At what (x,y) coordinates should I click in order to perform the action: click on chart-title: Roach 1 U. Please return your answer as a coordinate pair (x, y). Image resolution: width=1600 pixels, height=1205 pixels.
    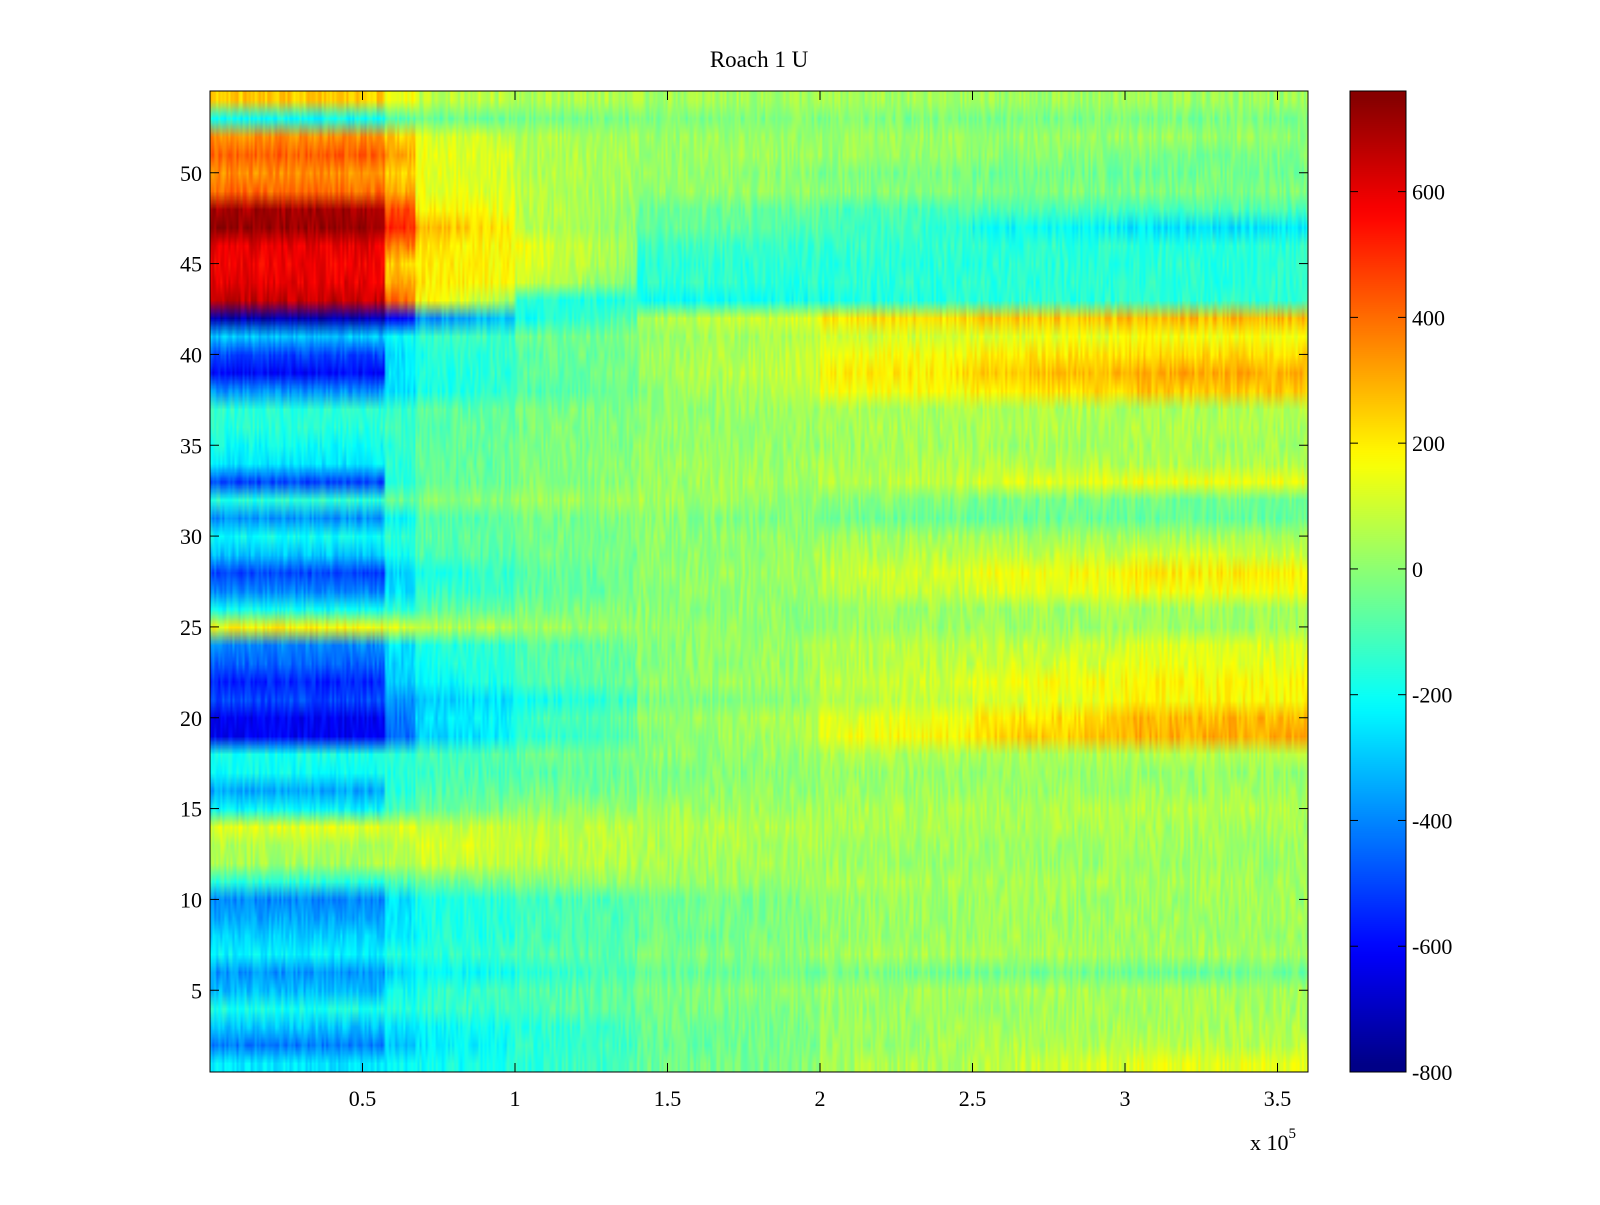
    Looking at the image, I should click on (759, 59).